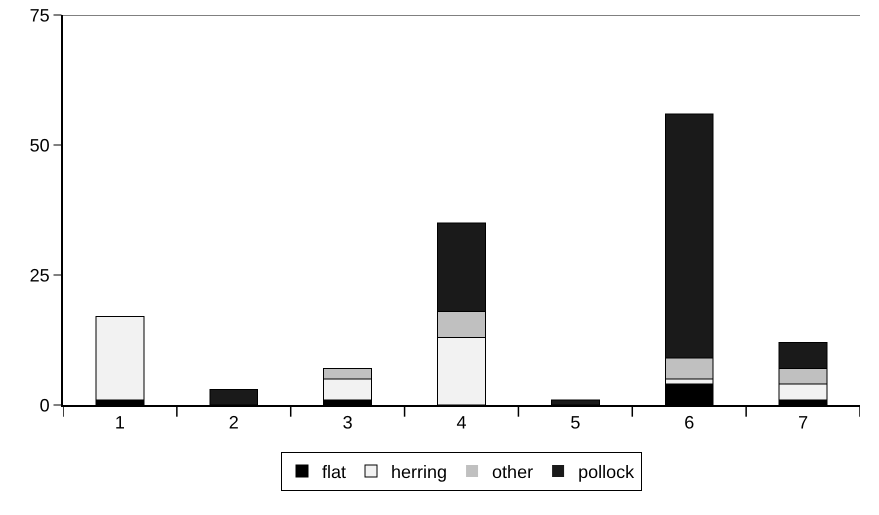 The height and width of the screenshot is (515, 879). Describe the element at coordinates (607, 472) in the screenshot. I see `legend-label: pollock` at that location.